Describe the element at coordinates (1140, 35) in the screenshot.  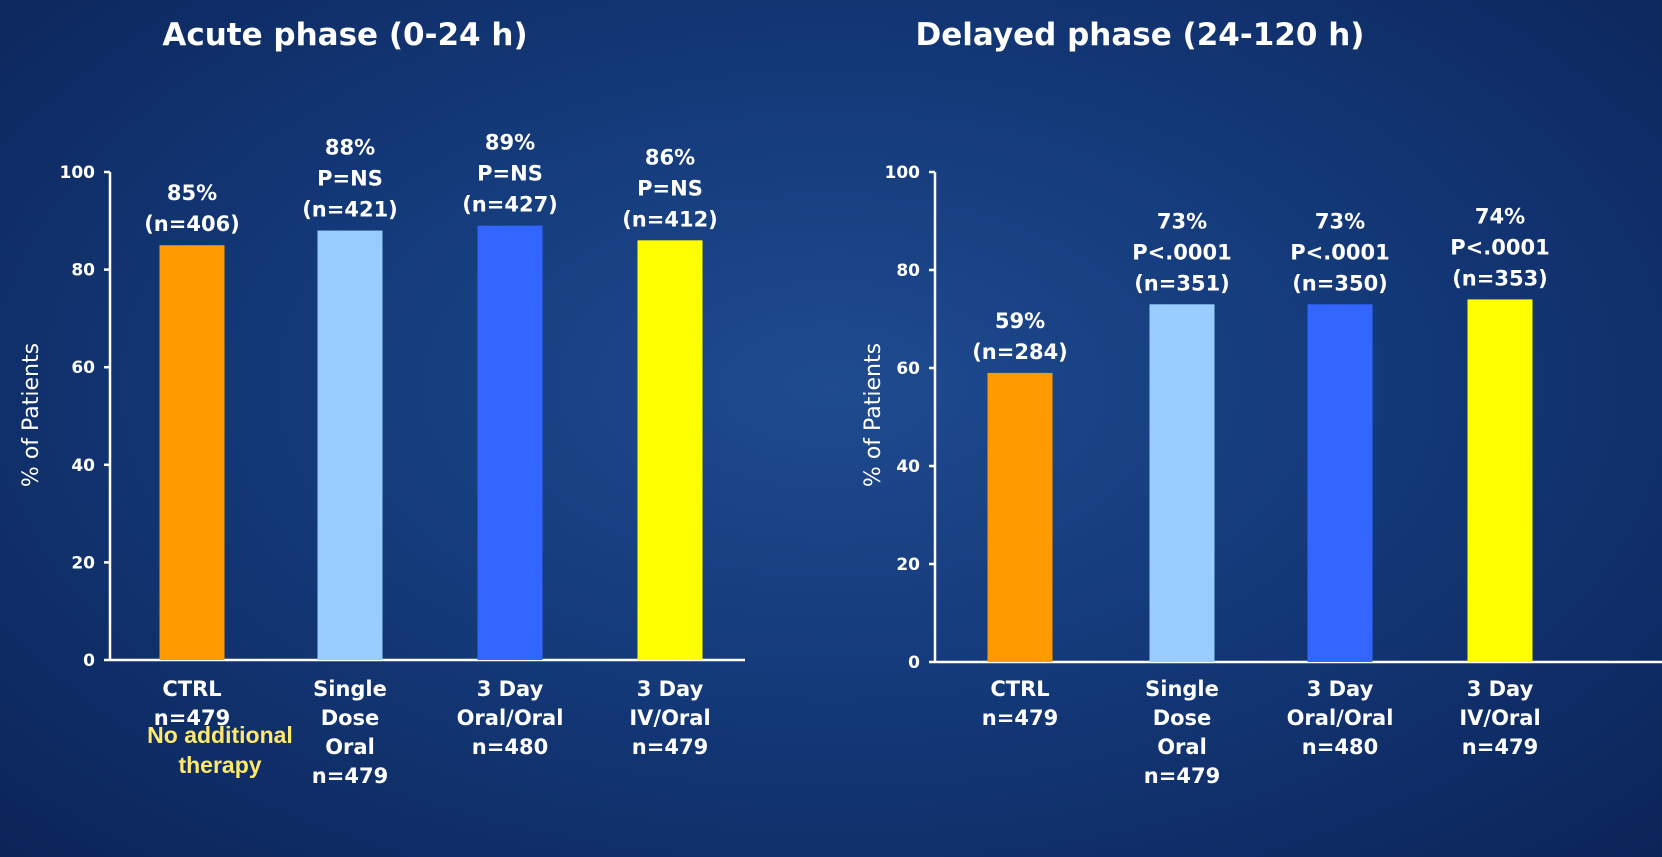
I see `chart-title: Delayed phase (24-120 h)` at that location.